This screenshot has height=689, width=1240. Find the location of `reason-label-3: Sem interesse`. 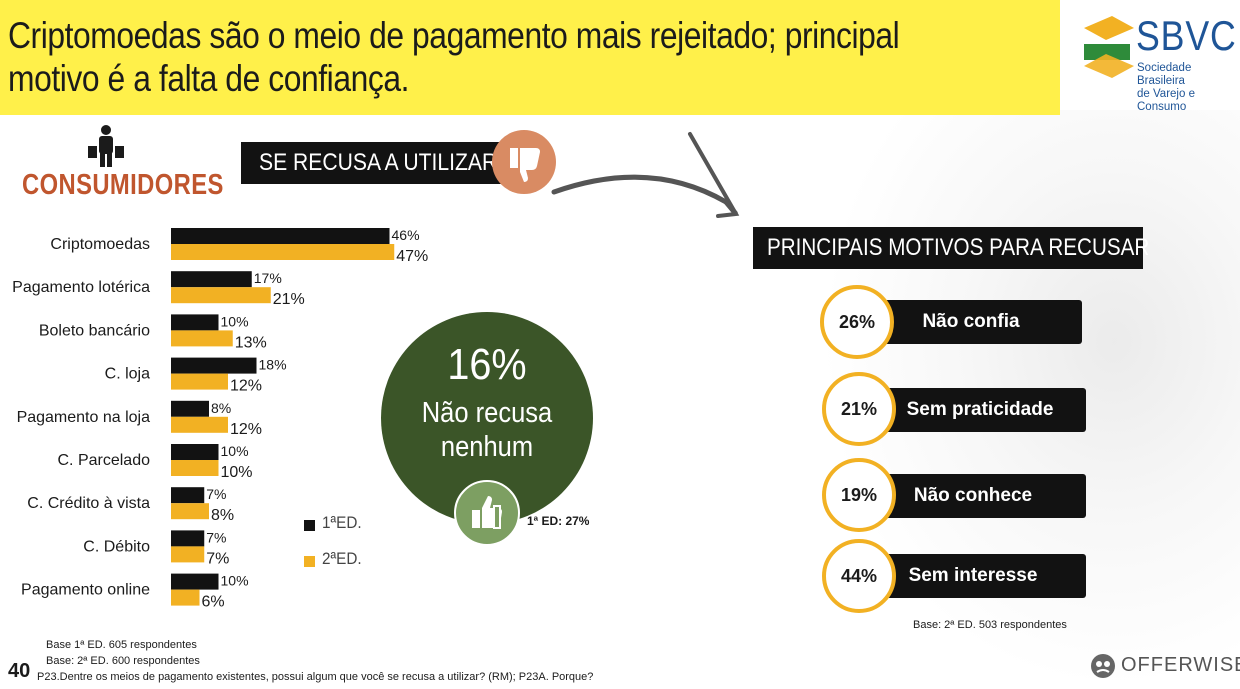

reason-label-3: Sem interesse is located at coordinates (973, 575).